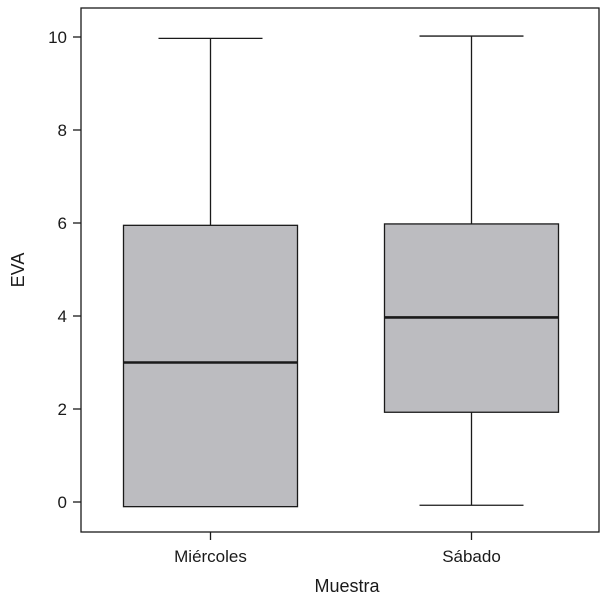  What do you see at coordinates (62, 409) in the screenshot?
I see `y-tick-label: 2` at bounding box center [62, 409].